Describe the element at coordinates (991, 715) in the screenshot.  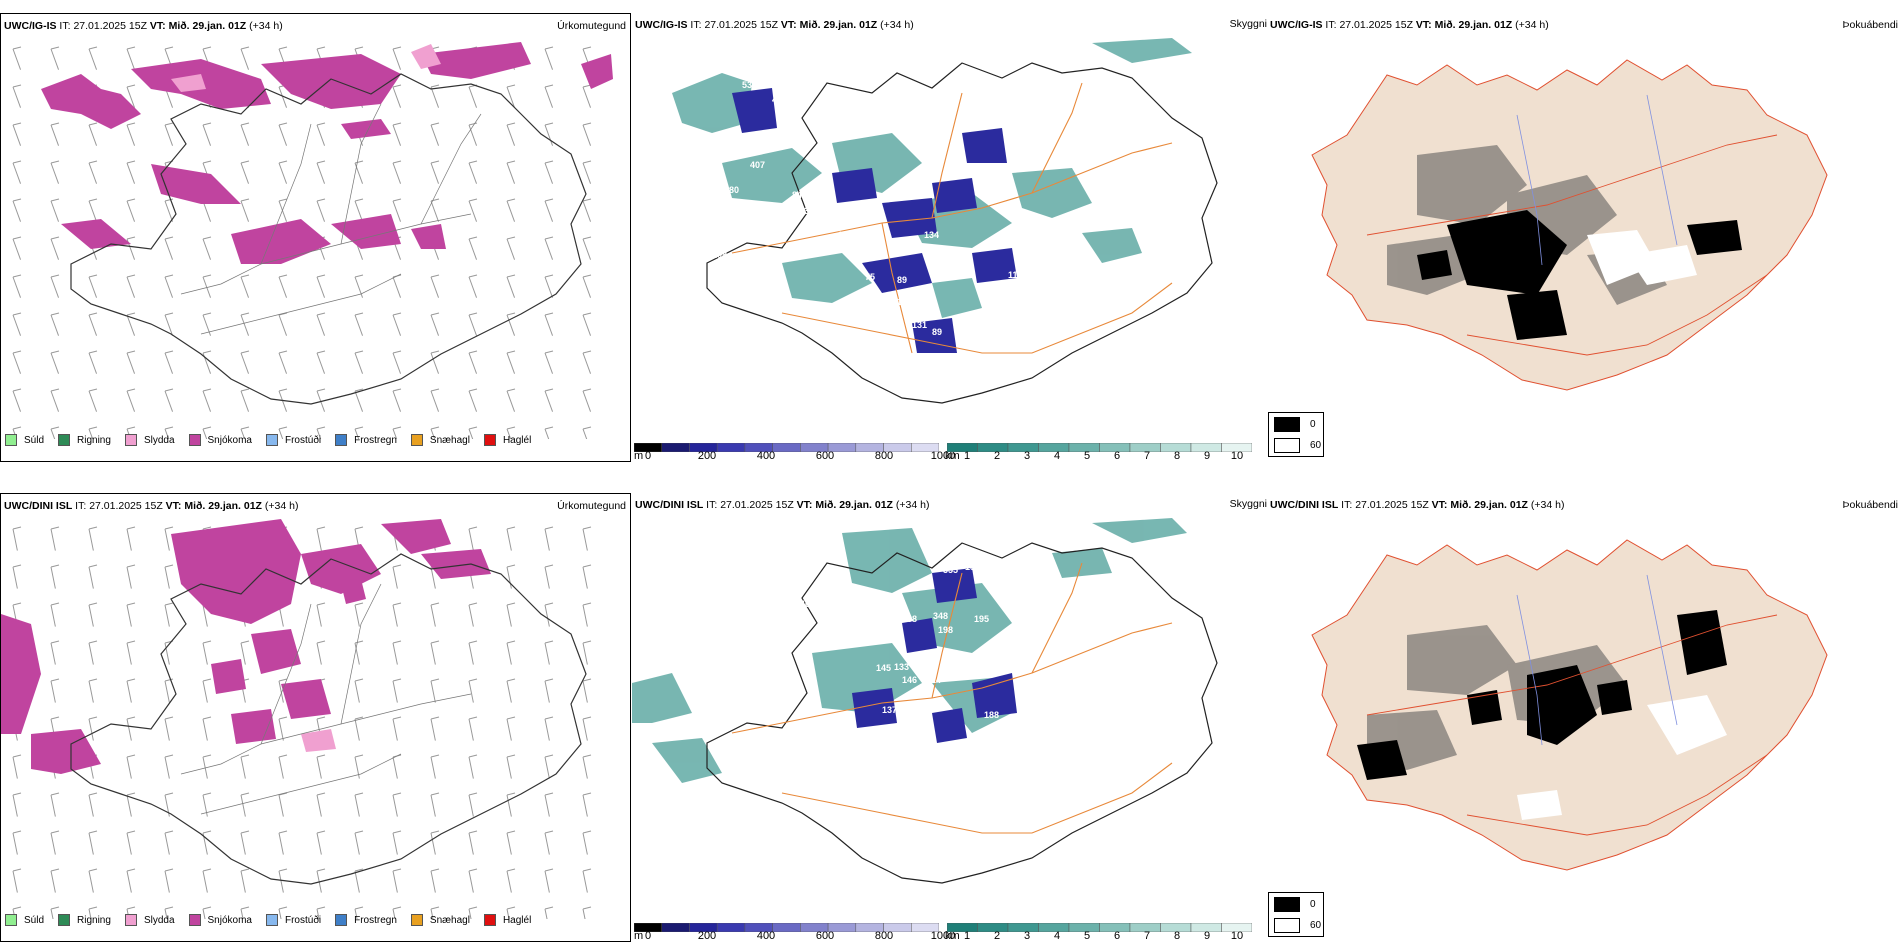
I see `cloudbase-value-label: 188` at that location.